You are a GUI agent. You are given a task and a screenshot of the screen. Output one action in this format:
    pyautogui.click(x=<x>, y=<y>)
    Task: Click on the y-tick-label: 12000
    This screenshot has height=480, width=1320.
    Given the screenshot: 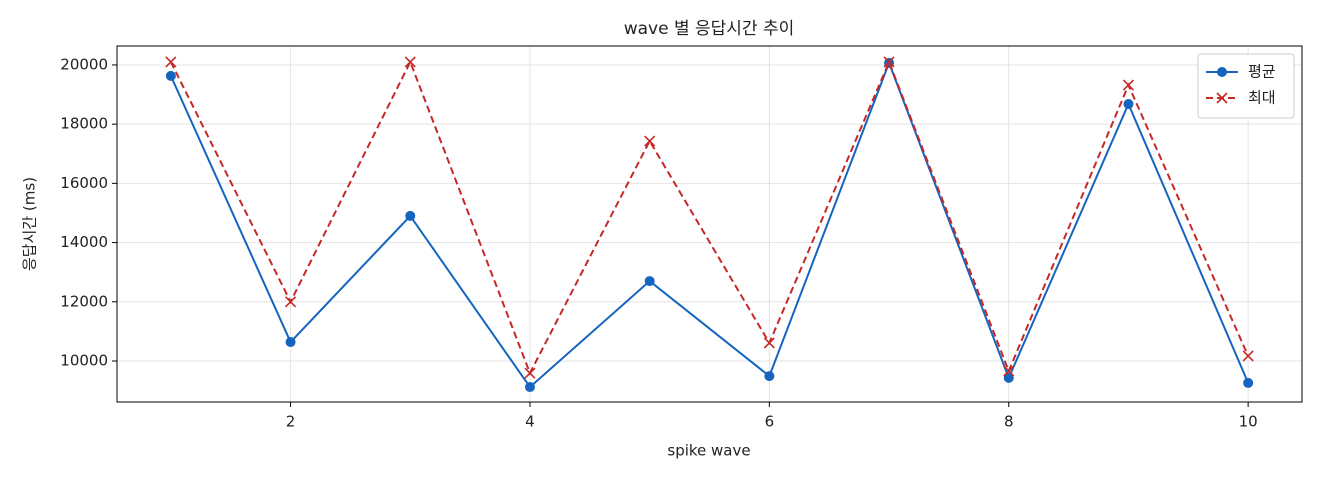 What is the action you would take?
    pyautogui.click(x=84, y=301)
    